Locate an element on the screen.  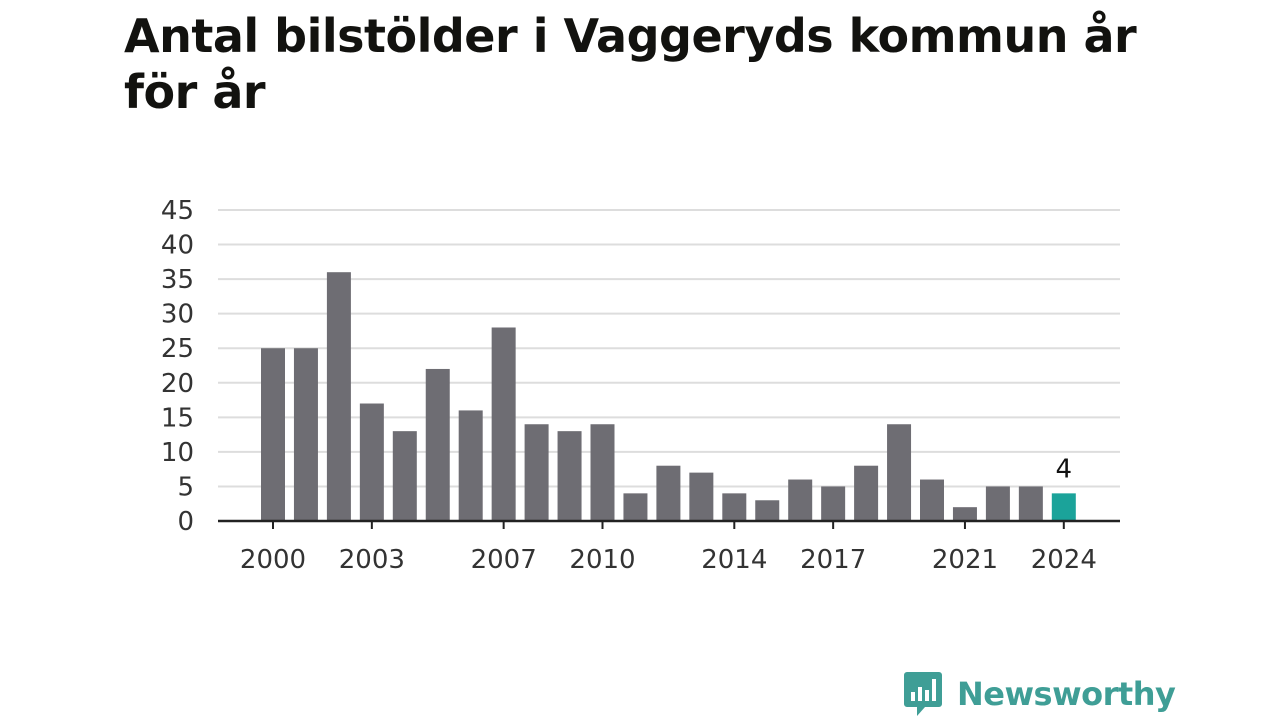
y-tick-label: 5 is located at coordinates (185, 487).